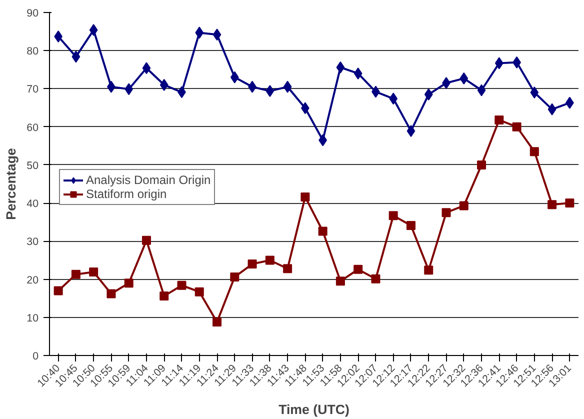 This screenshot has height=419, width=584. I want to click on y-tick-label: 60, so click(32, 128).